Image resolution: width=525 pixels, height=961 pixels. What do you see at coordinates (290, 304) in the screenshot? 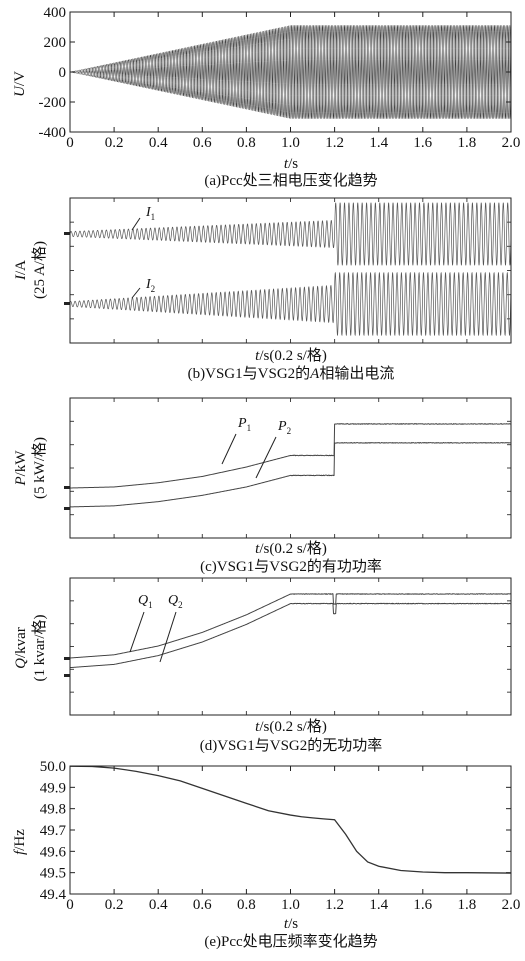
I see `b-i2-line` at bounding box center [290, 304].